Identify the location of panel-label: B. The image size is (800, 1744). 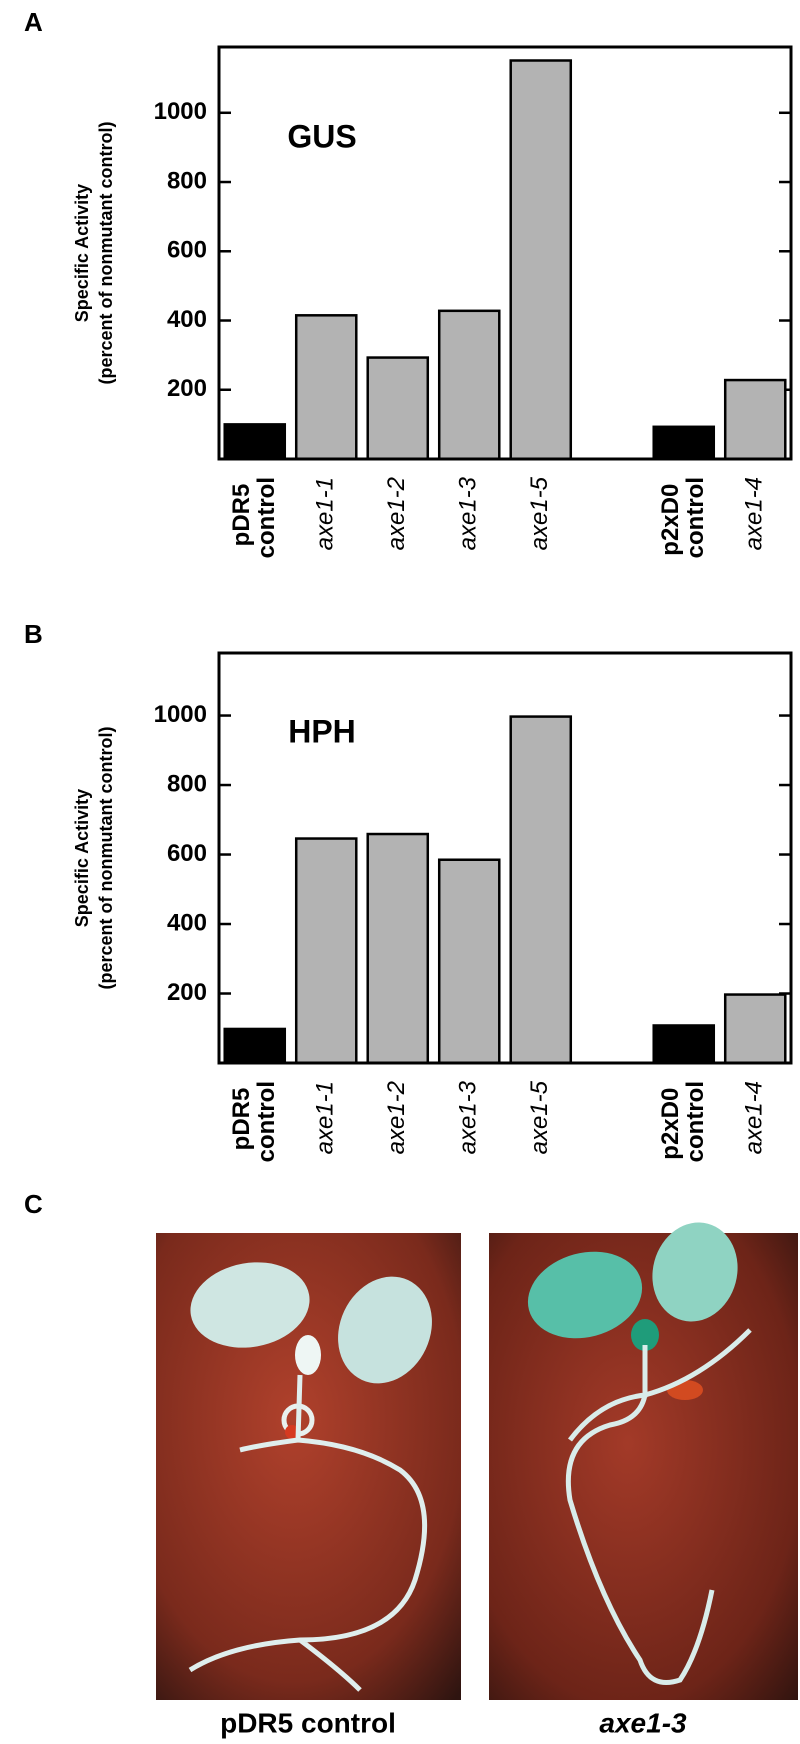
(33, 634).